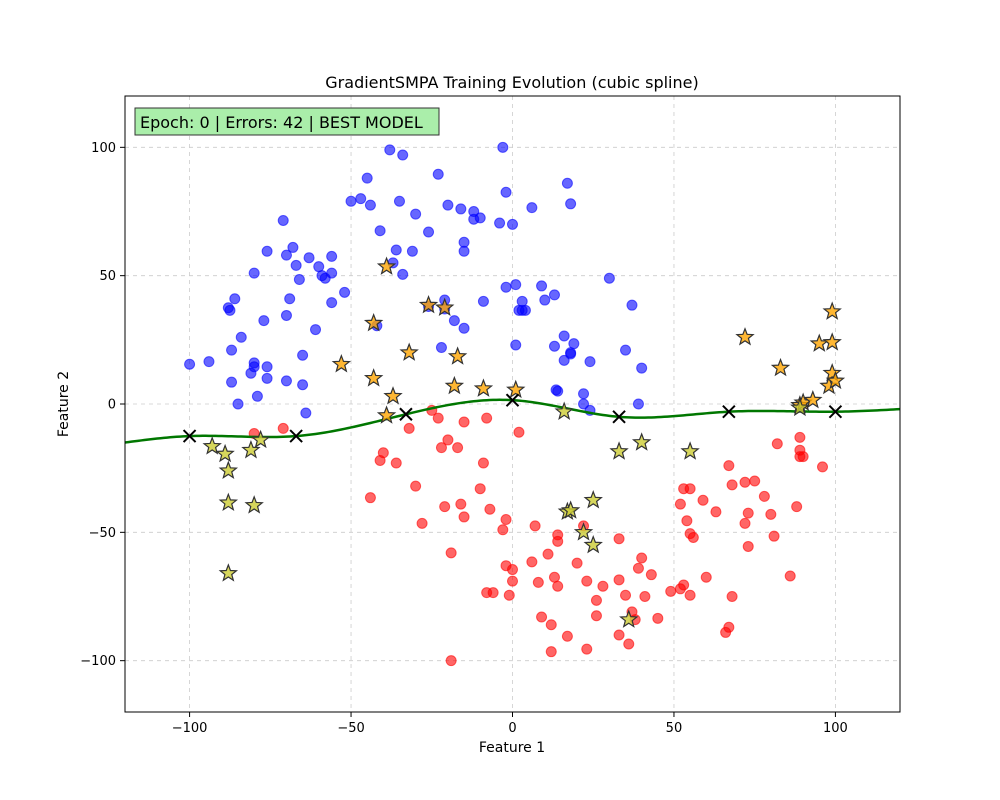 The image size is (1000, 800). I want to click on status-box-background, so click(287, 121).